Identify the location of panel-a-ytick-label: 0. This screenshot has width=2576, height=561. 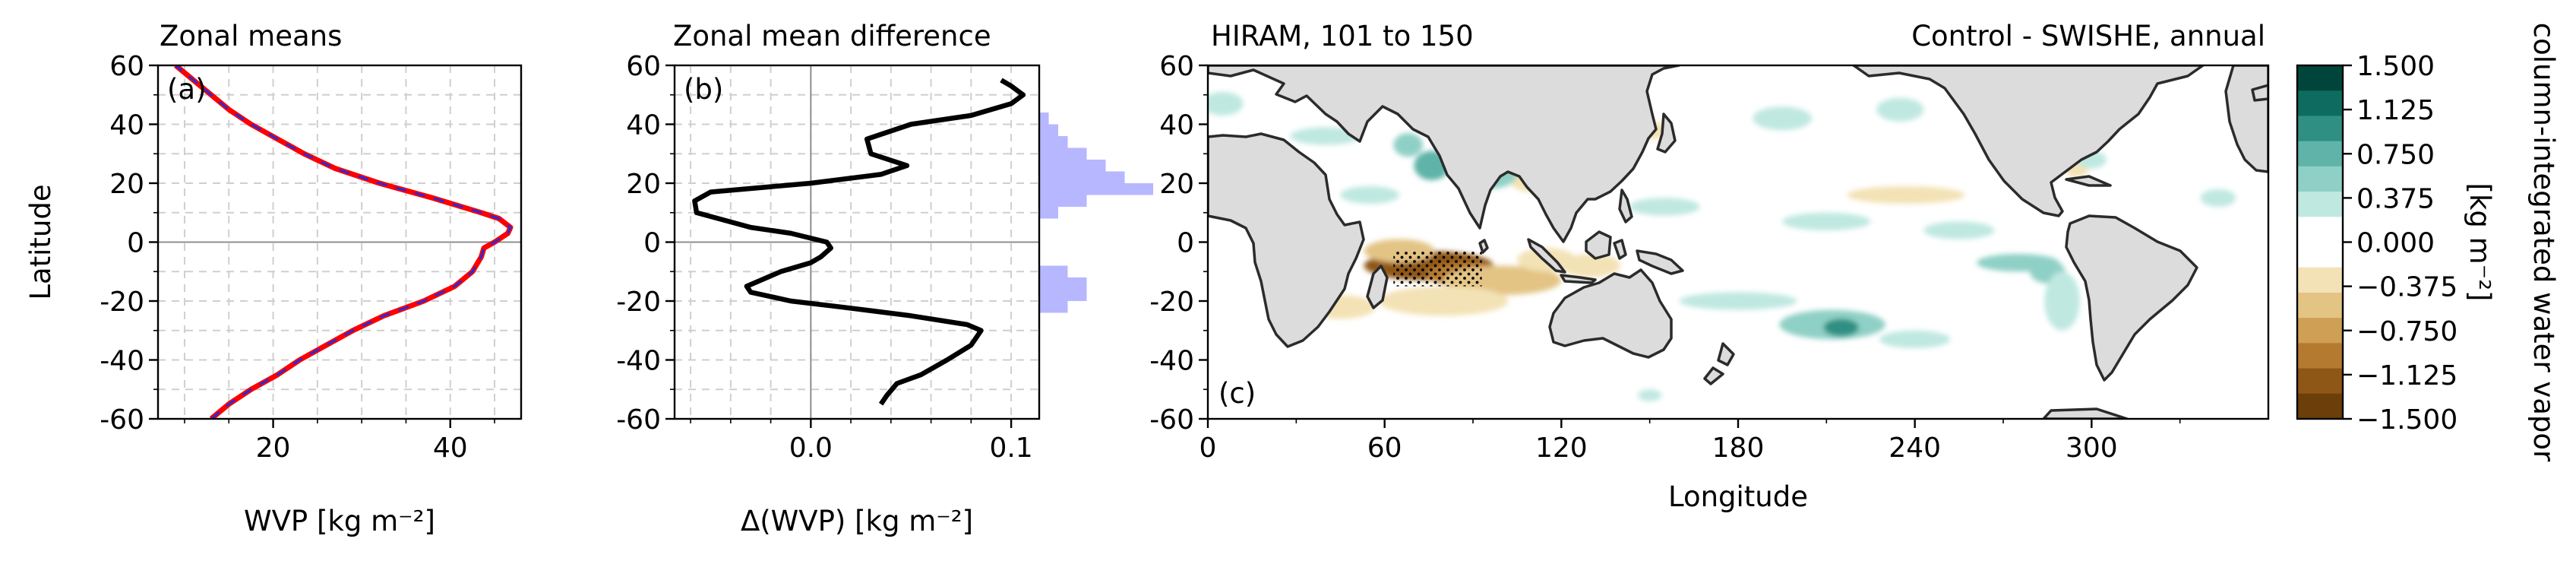
(135, 243).